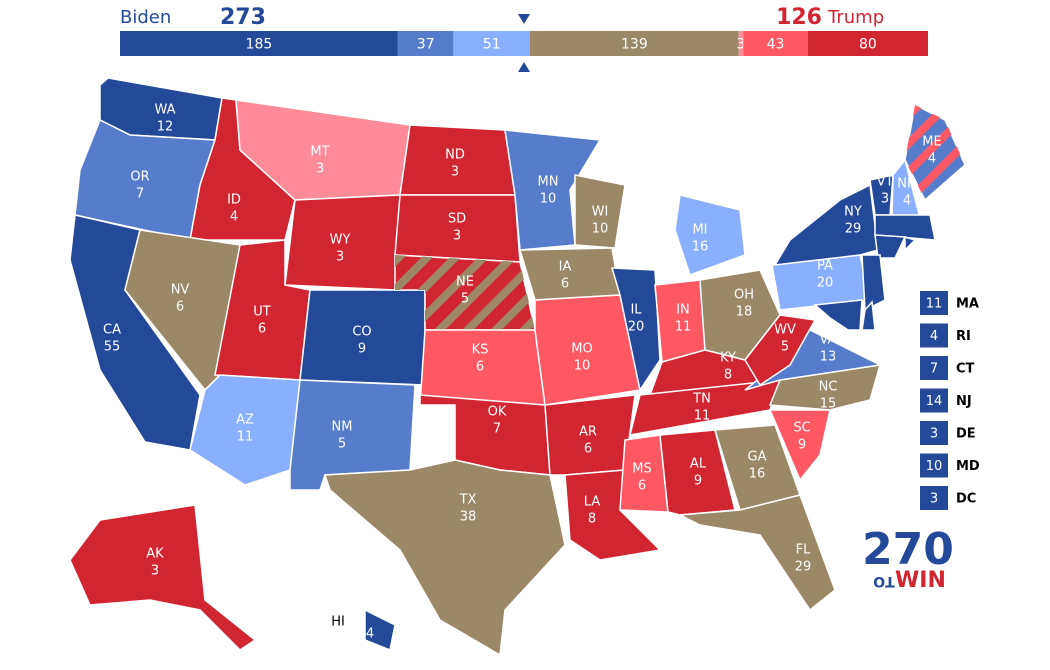  What do you see at coordinates (641, 469) in the screenshot?
I see `state-abbr: MS` at bounding box center [641, 469].